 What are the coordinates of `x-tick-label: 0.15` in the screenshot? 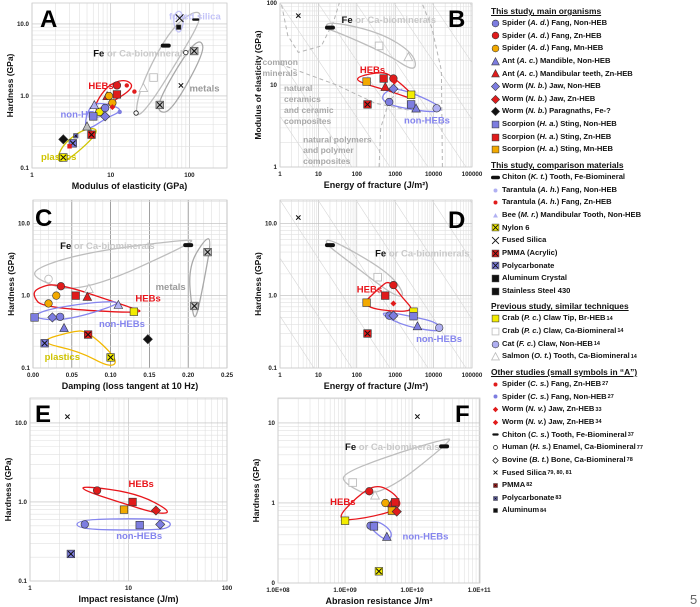 It's located at (149, 375).